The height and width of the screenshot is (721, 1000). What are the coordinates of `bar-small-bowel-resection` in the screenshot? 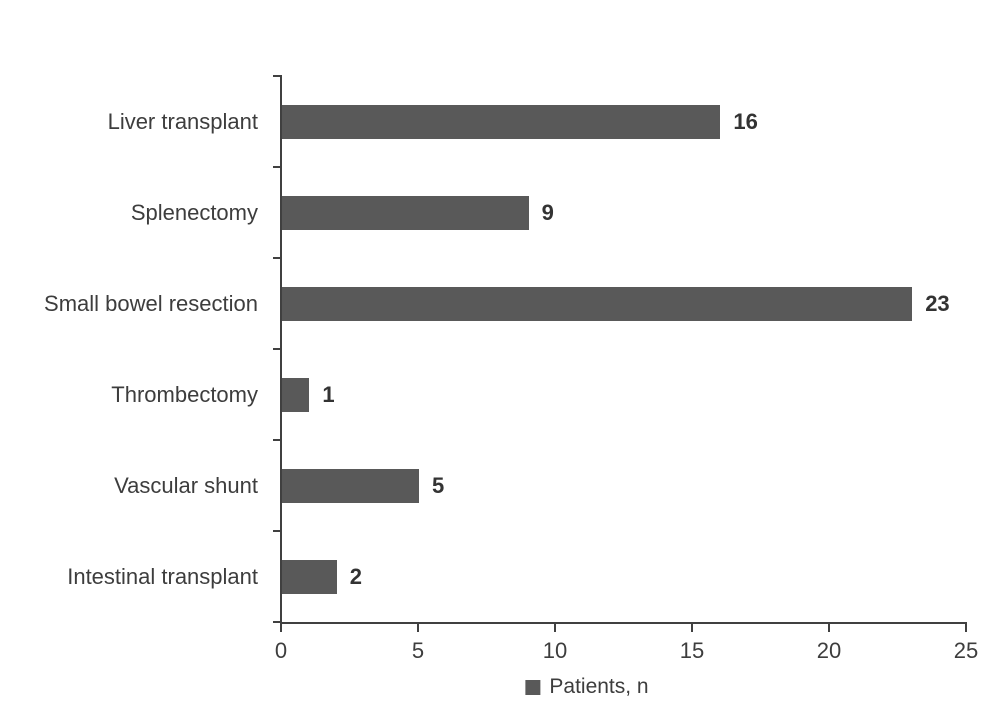 It's located at (597, 303).